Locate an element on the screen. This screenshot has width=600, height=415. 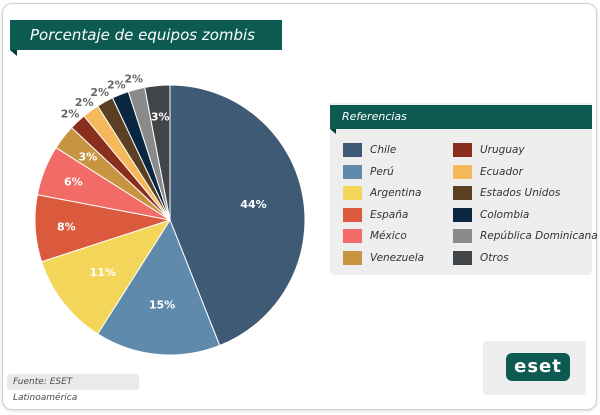
legend-label: Argentina is located at coordinates (396, 193).